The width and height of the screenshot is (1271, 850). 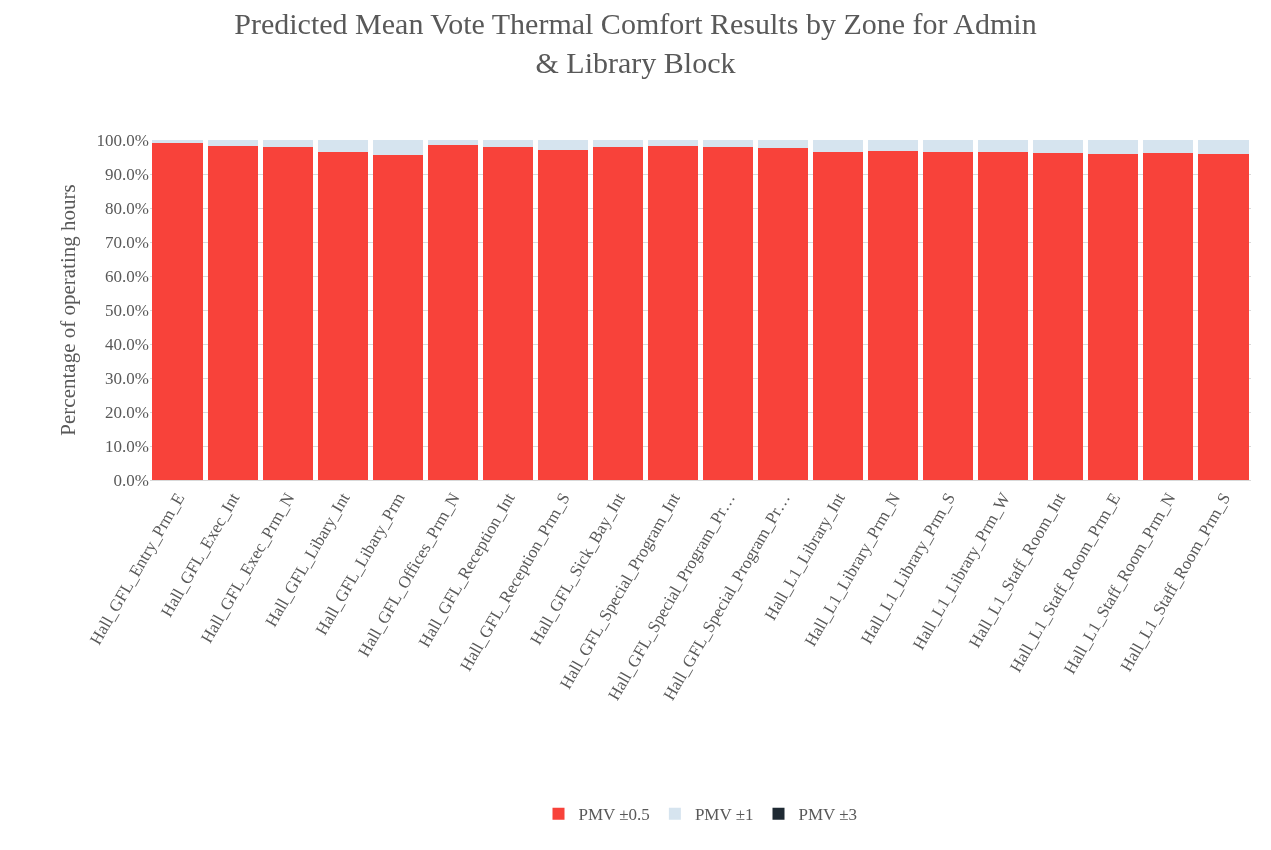 I want to click on y-tick-label: 40.0%, so click(x=127, y=344).